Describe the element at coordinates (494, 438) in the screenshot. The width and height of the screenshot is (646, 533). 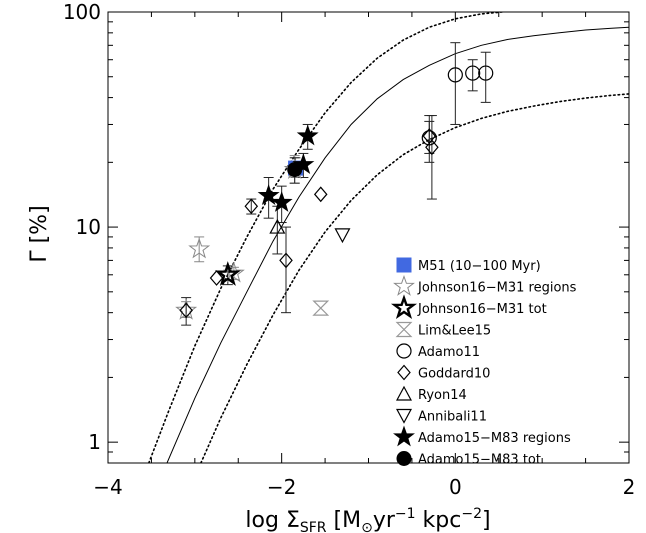
I see `legend-label-adamo15-m83-regions: Adamo15−M83 regions` at that location.